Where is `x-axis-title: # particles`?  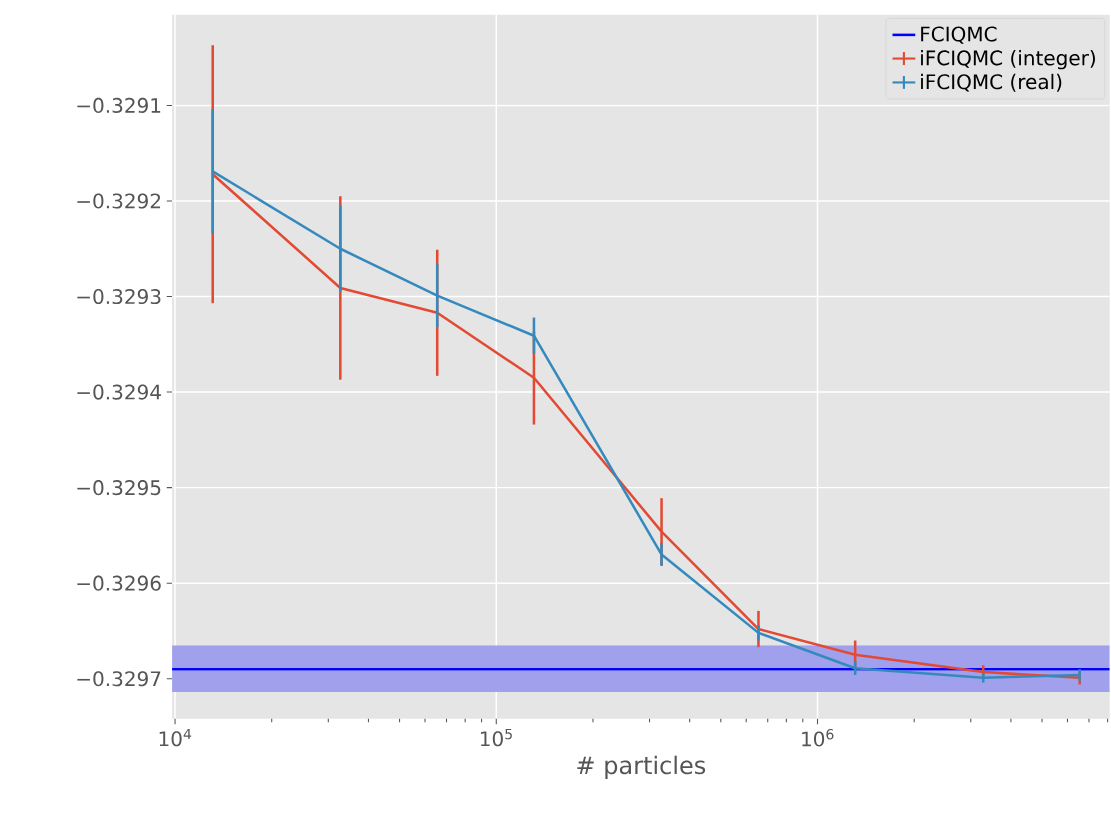
x-axis-title: # particles is located at coordinates (641, 767).